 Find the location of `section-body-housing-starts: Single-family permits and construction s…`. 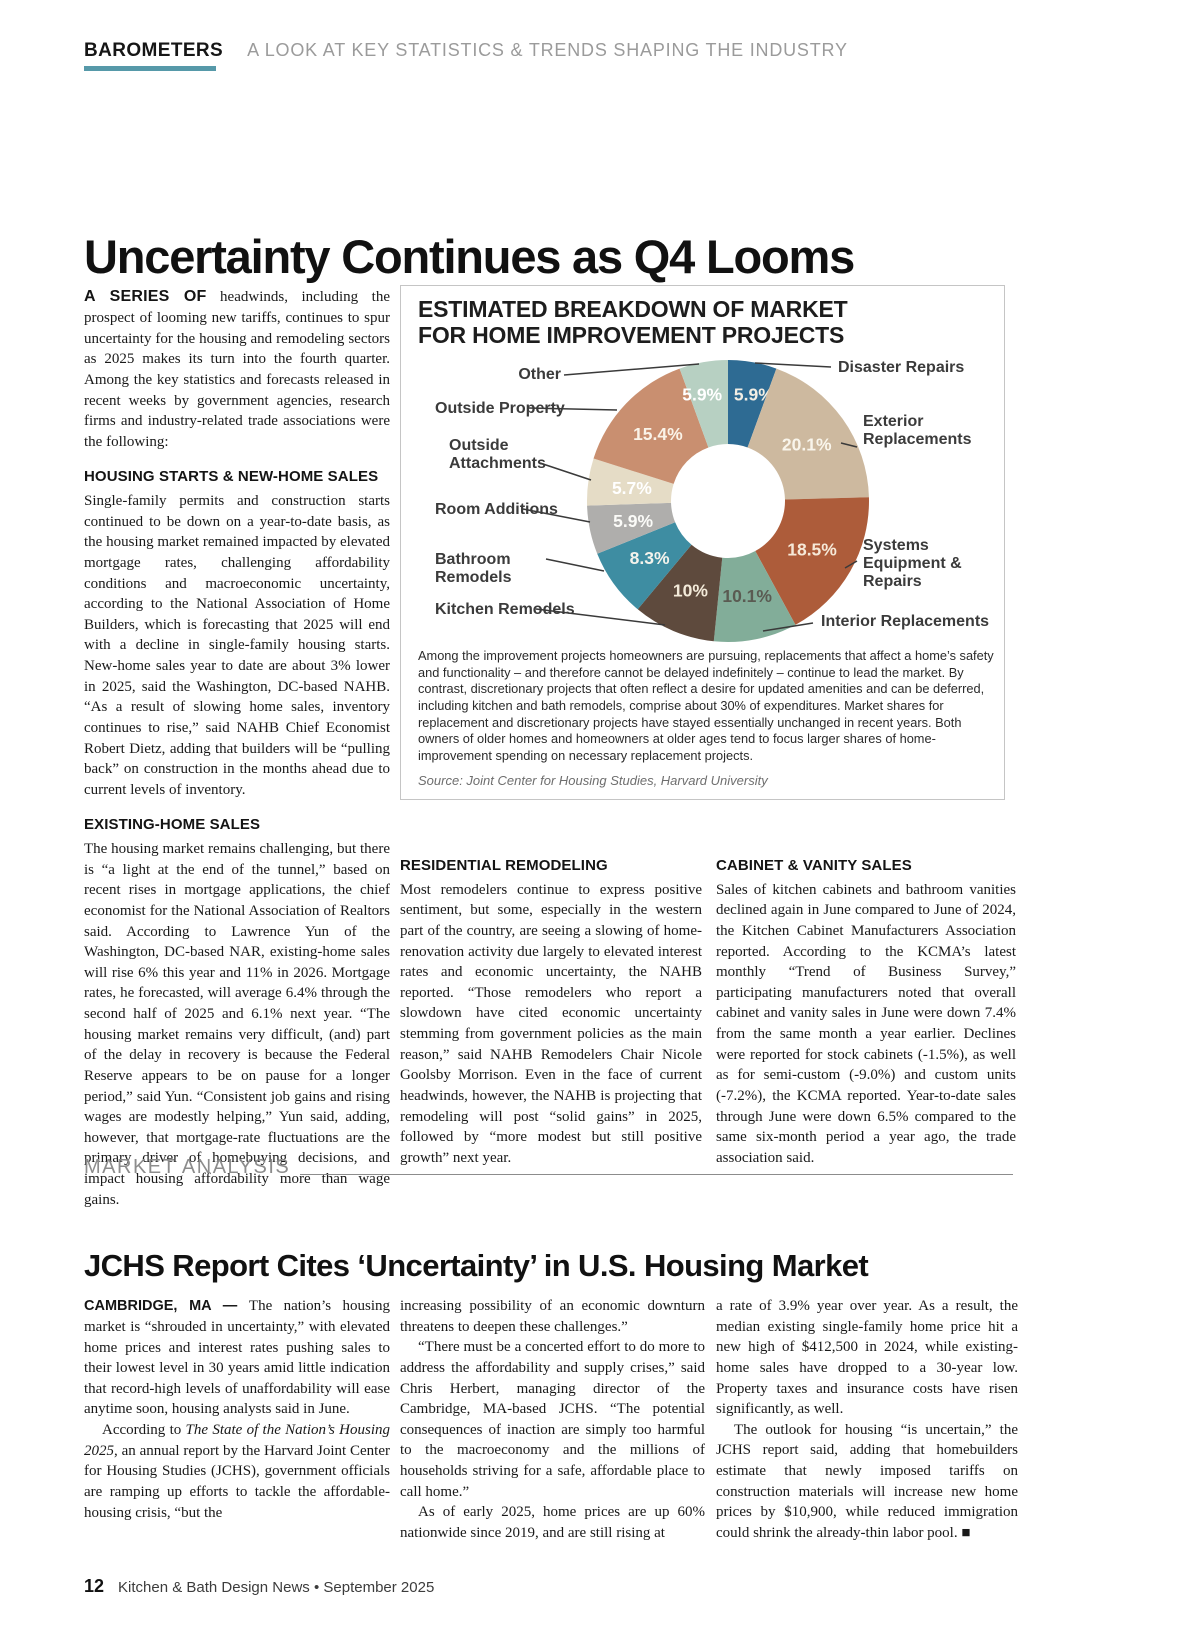

section-body-housing-starts: Single-family permits and construction s… is located at coordinates (237, 645).